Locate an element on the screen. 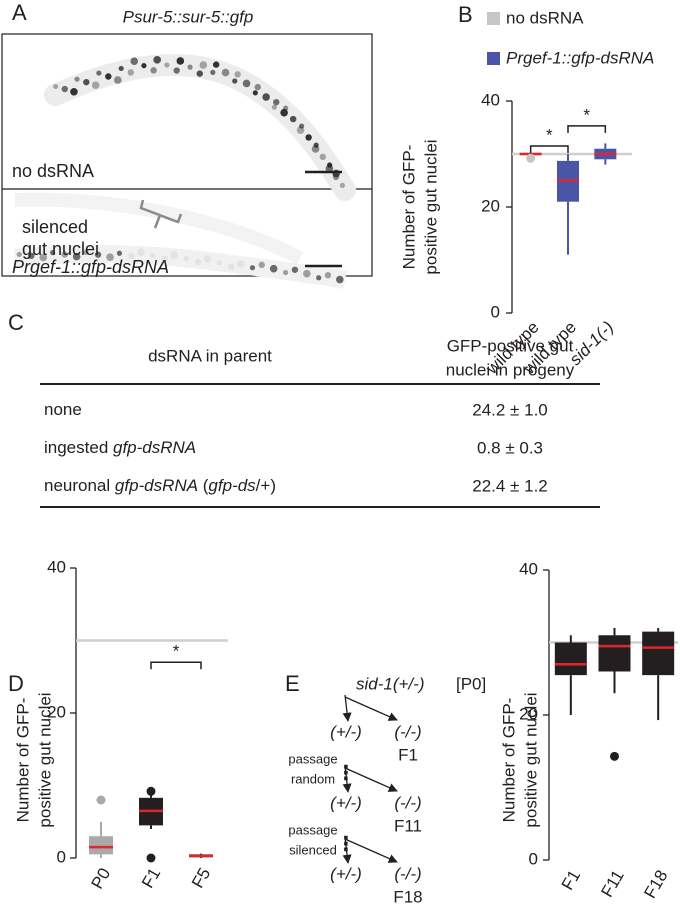 The image size is (680, 914). table-cell: 0.8 ± 0.3 is located at coordinates (510, 447).